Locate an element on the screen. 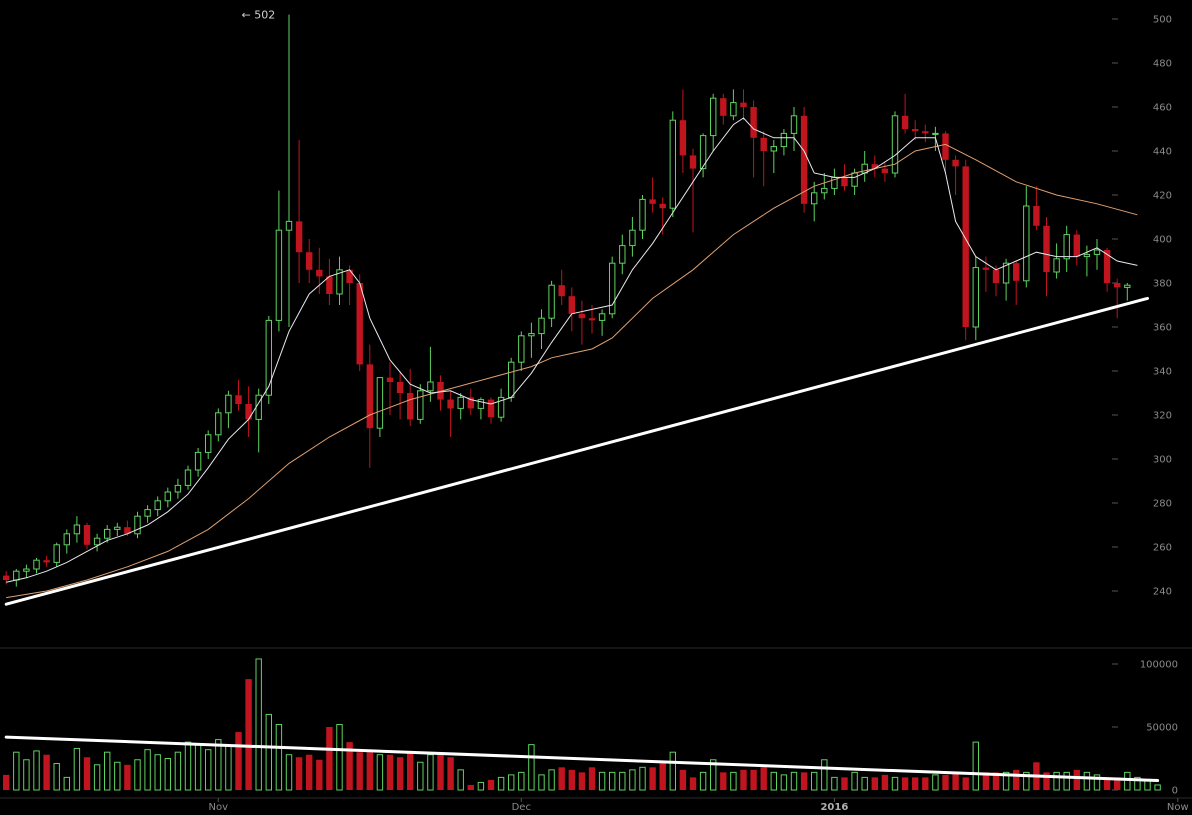 The image size is (1192, 815). price-tick-label: 400 is located at coordinates (1162, 240).